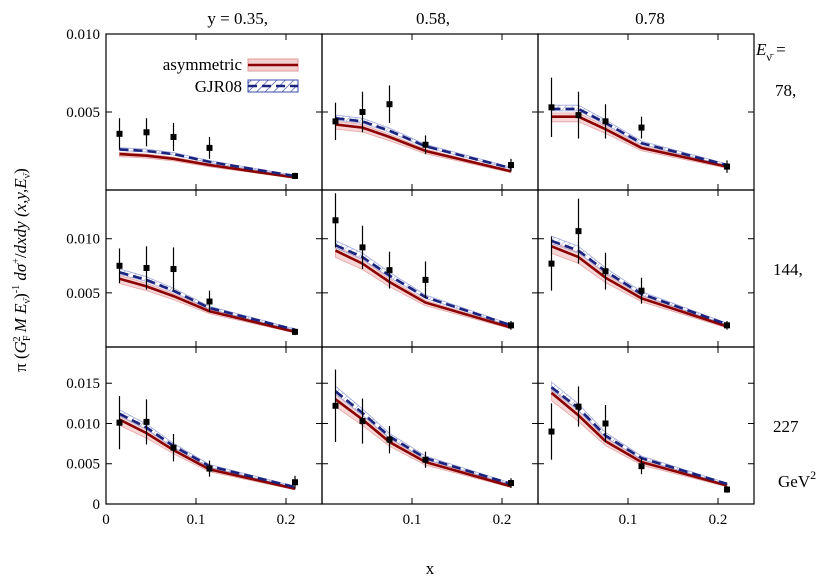 Image resolution: width=830 pixels, height=581 pixels. I want to click on panel-r1-c0, so click(214, 268).